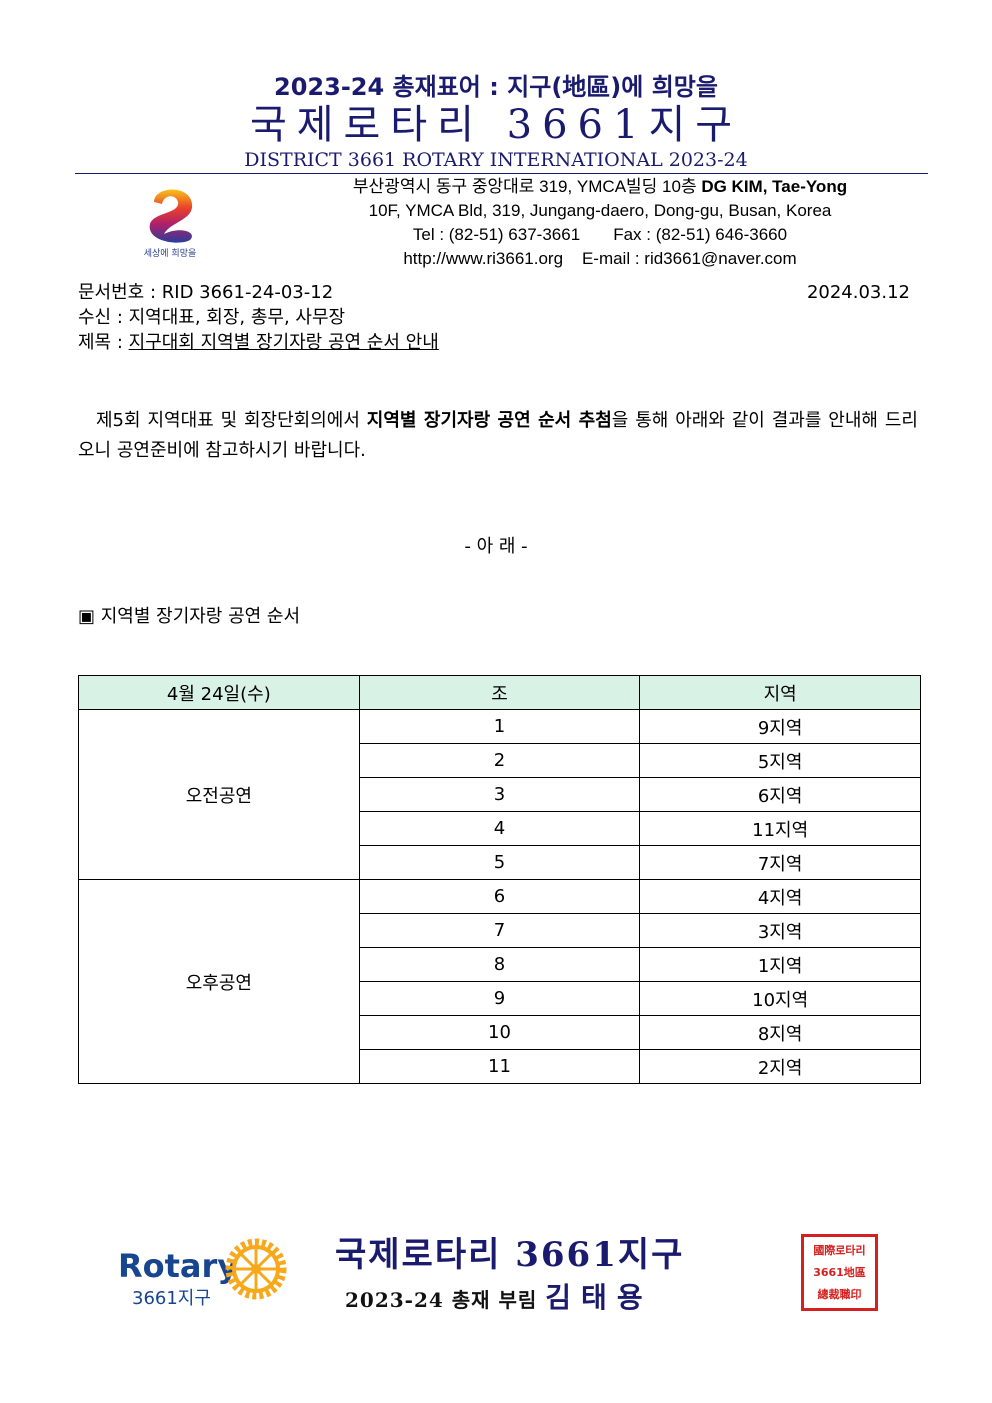 Image resolution: width=992 pixels, height=1403 pixels. I want to click on session-cell: 오전공연, so click(219, 794).